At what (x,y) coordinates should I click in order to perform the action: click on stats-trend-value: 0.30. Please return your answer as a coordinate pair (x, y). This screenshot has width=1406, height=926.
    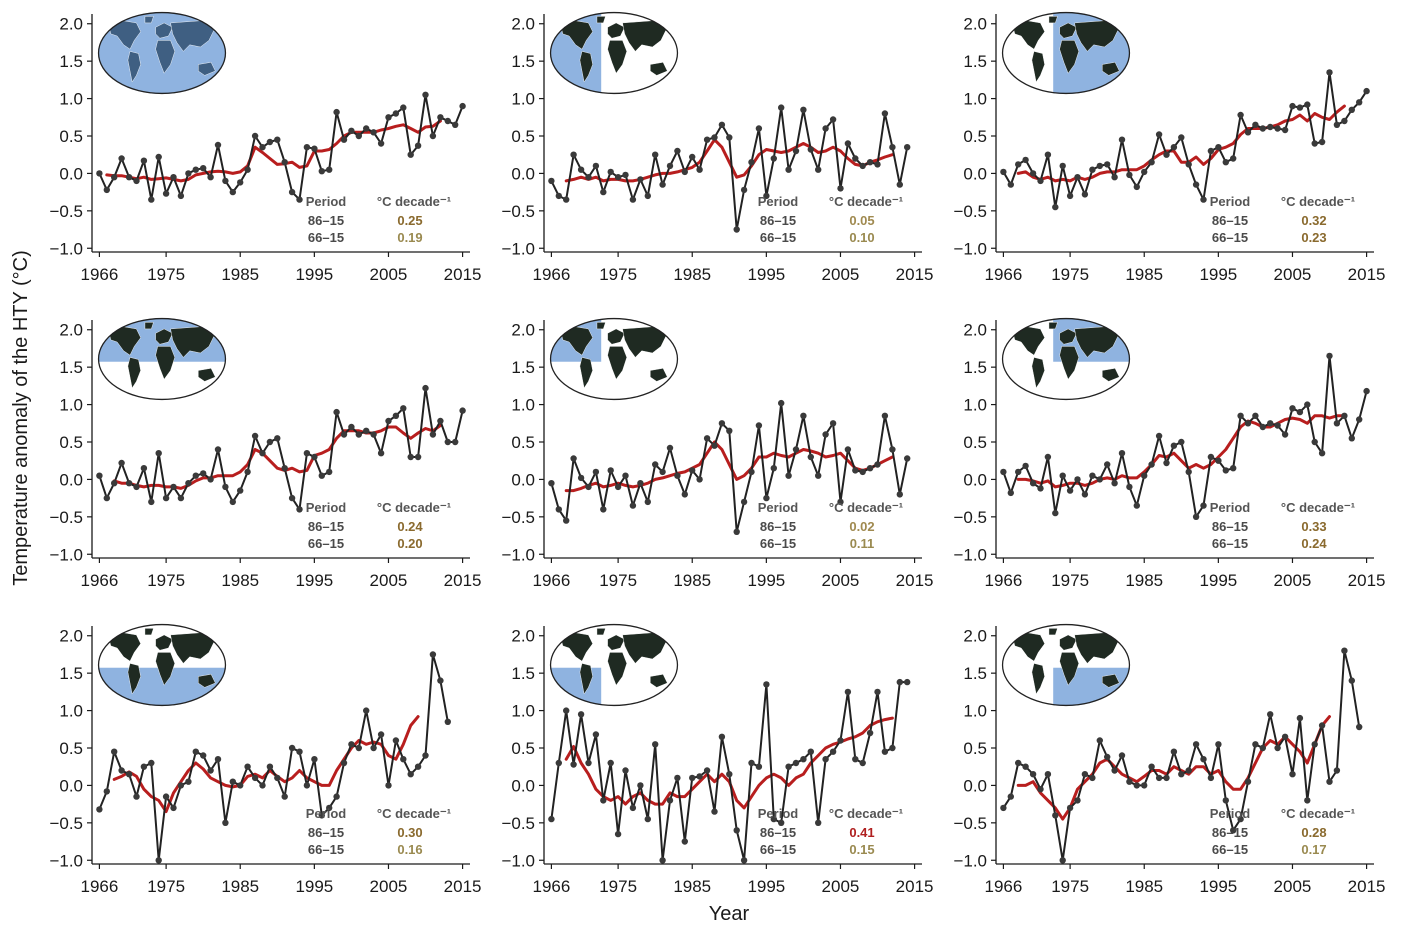
    Looking at the image, I should click on (409, 832).